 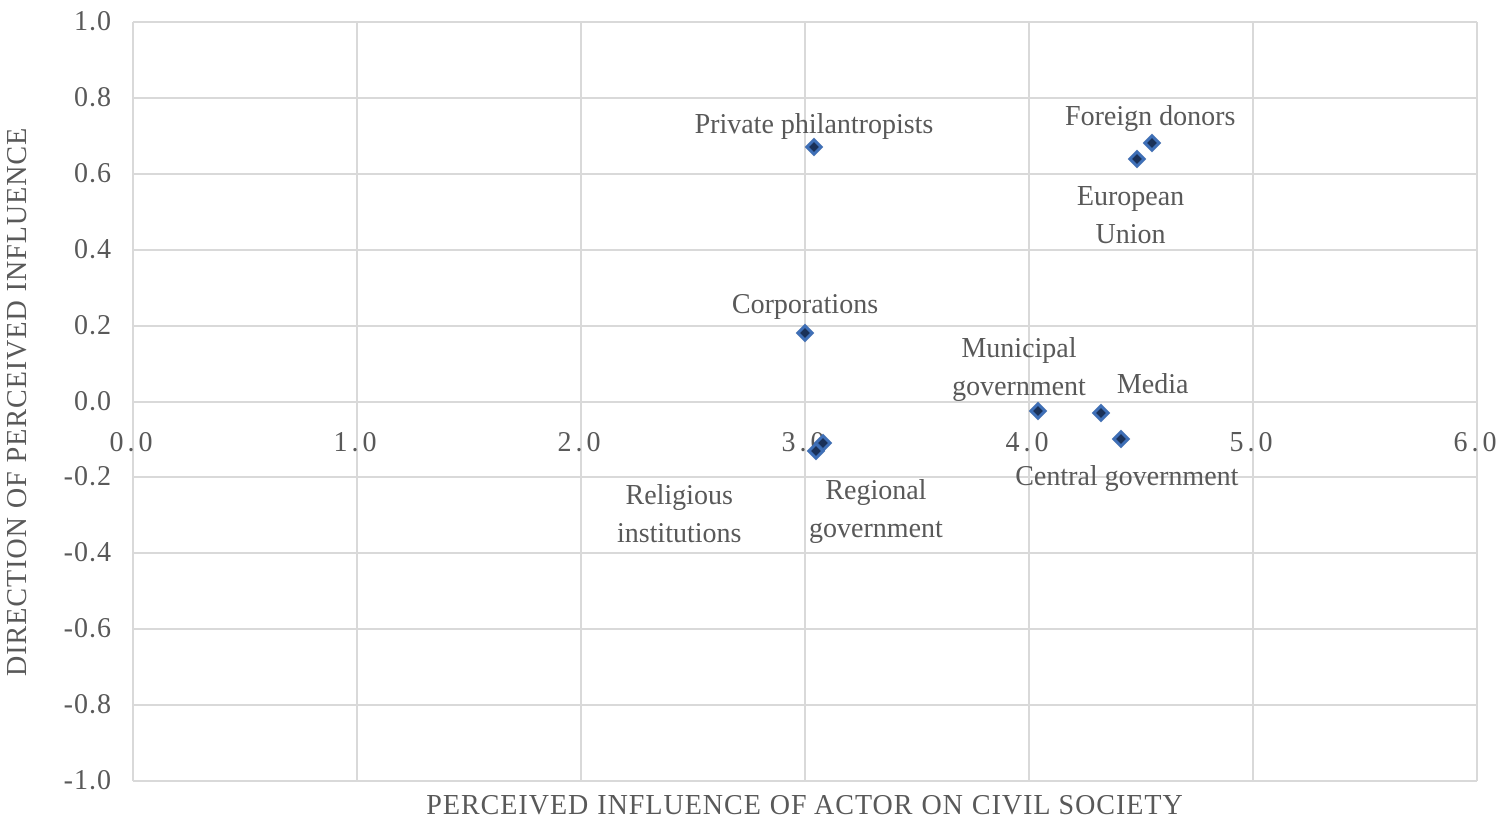 What do you see at coordinates (876, 510) in the screenshot?
I see `data-point-label: Regional government` at bounding box center [876, 510].